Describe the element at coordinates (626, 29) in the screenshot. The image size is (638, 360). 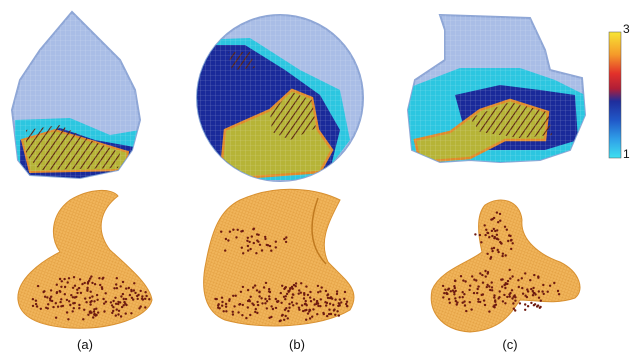
I see `colorbar-max-label: 3` at that location.